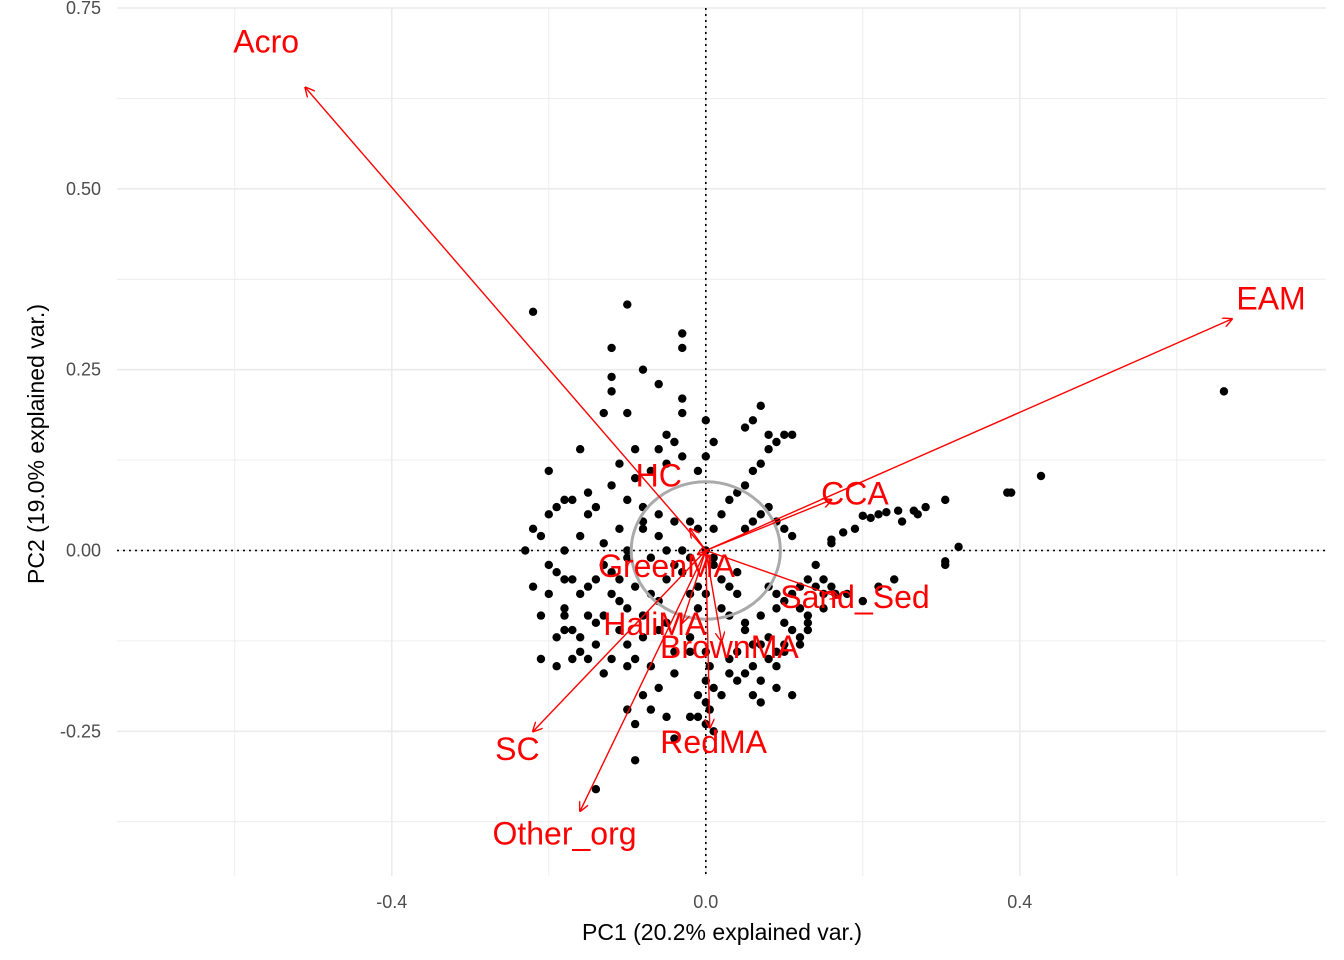 This screenshot has height=960, width=1344. I want to click on correlation-circle-shape, so click(705, 550).